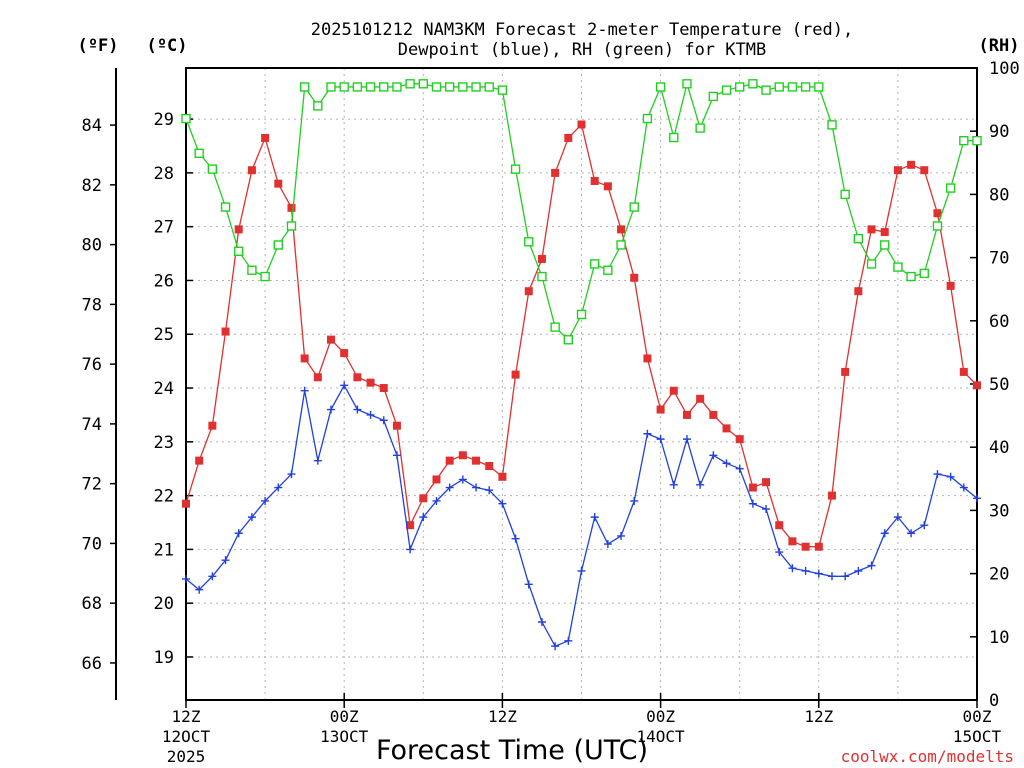 This screenshot has width=1024, height=768. What do you see at coordinates (927, 756) in the screenshot?
I see `credit-link: coolwx.com/modelts` at bounding box center [927, 756].